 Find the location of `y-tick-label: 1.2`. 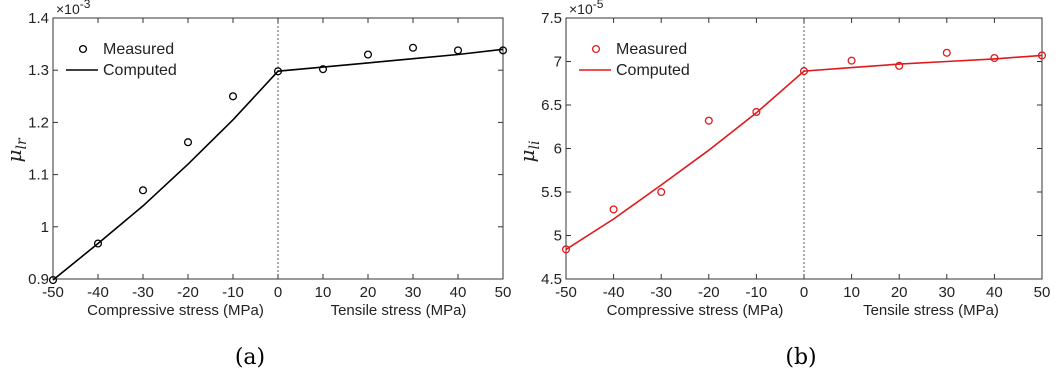

y-tick-label: 1.2 is located at coordinates (38, 122).